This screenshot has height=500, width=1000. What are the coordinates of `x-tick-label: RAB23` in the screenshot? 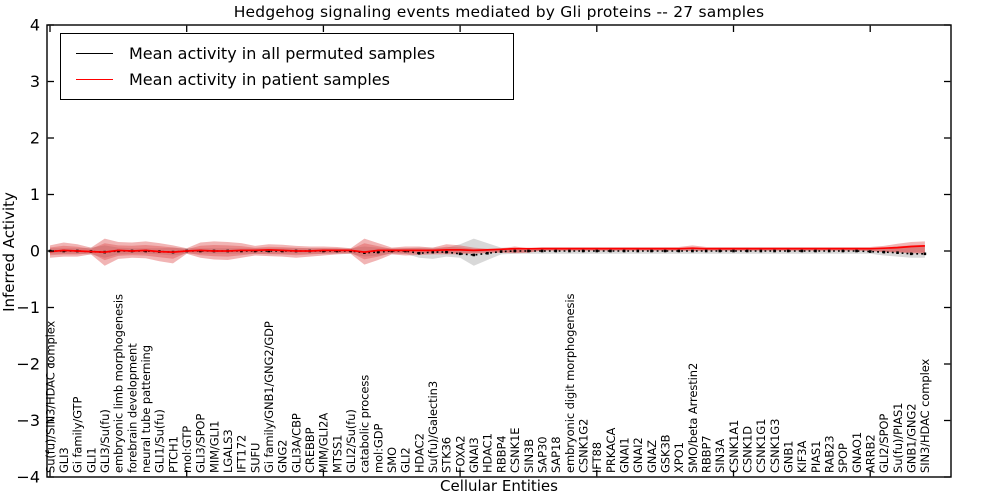 It's located at (830, 454).